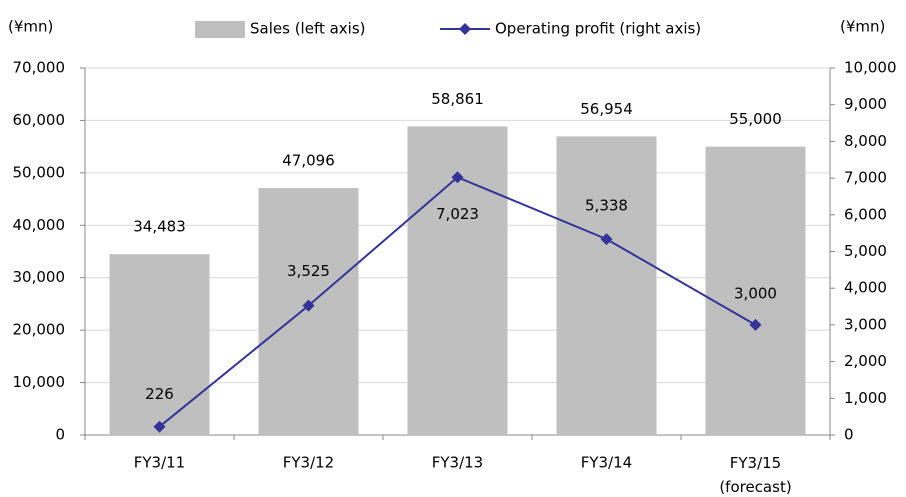 This screenshot has width=906, height=497. What do you see at coordinates (849, 435) in the screenshot?
I see `y2-tick-label: 0` at bounding box center [849, 435].